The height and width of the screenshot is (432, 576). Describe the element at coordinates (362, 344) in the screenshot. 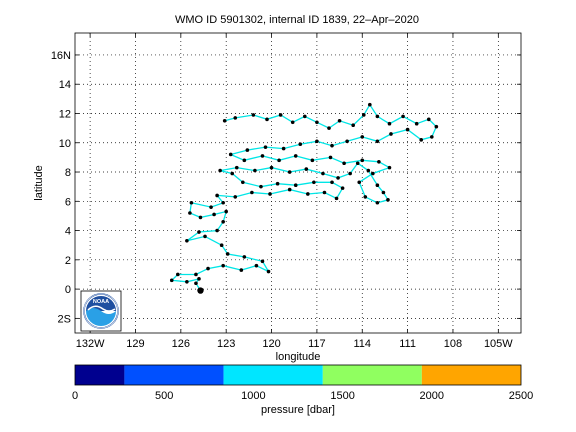

I see `x-tick-label: 114` at that location.